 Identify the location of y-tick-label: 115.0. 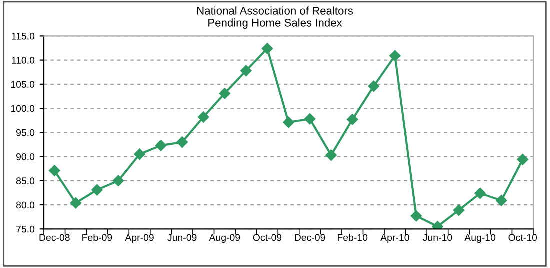
(23, 36).